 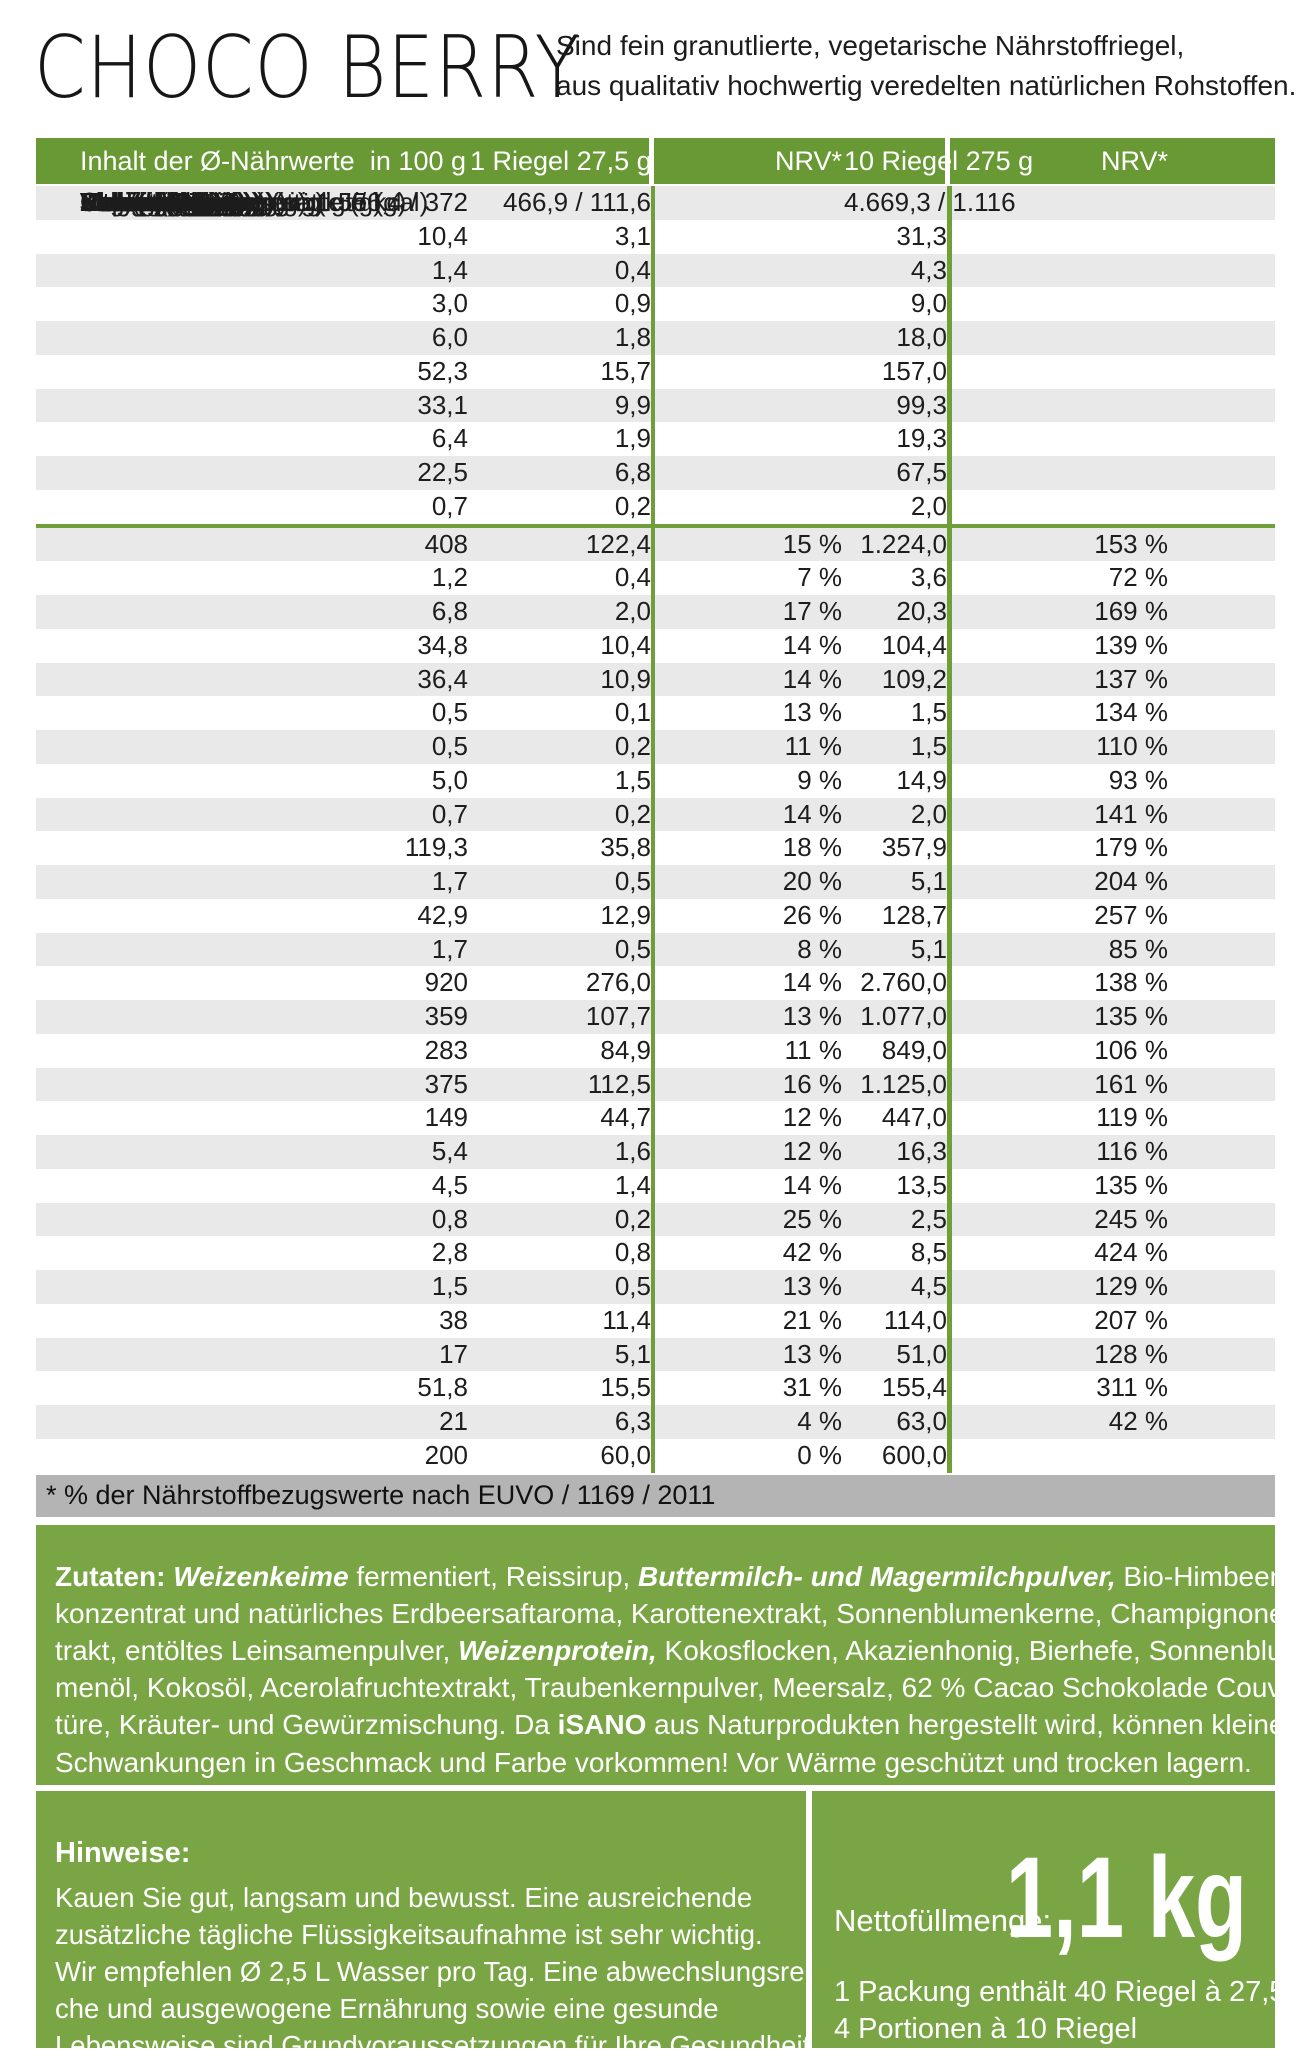 What do you see at coordinates (1132, 1151) in the screenshot?
I see `cell-nrv2: 116 %` at bounding box center [1132, 1151].